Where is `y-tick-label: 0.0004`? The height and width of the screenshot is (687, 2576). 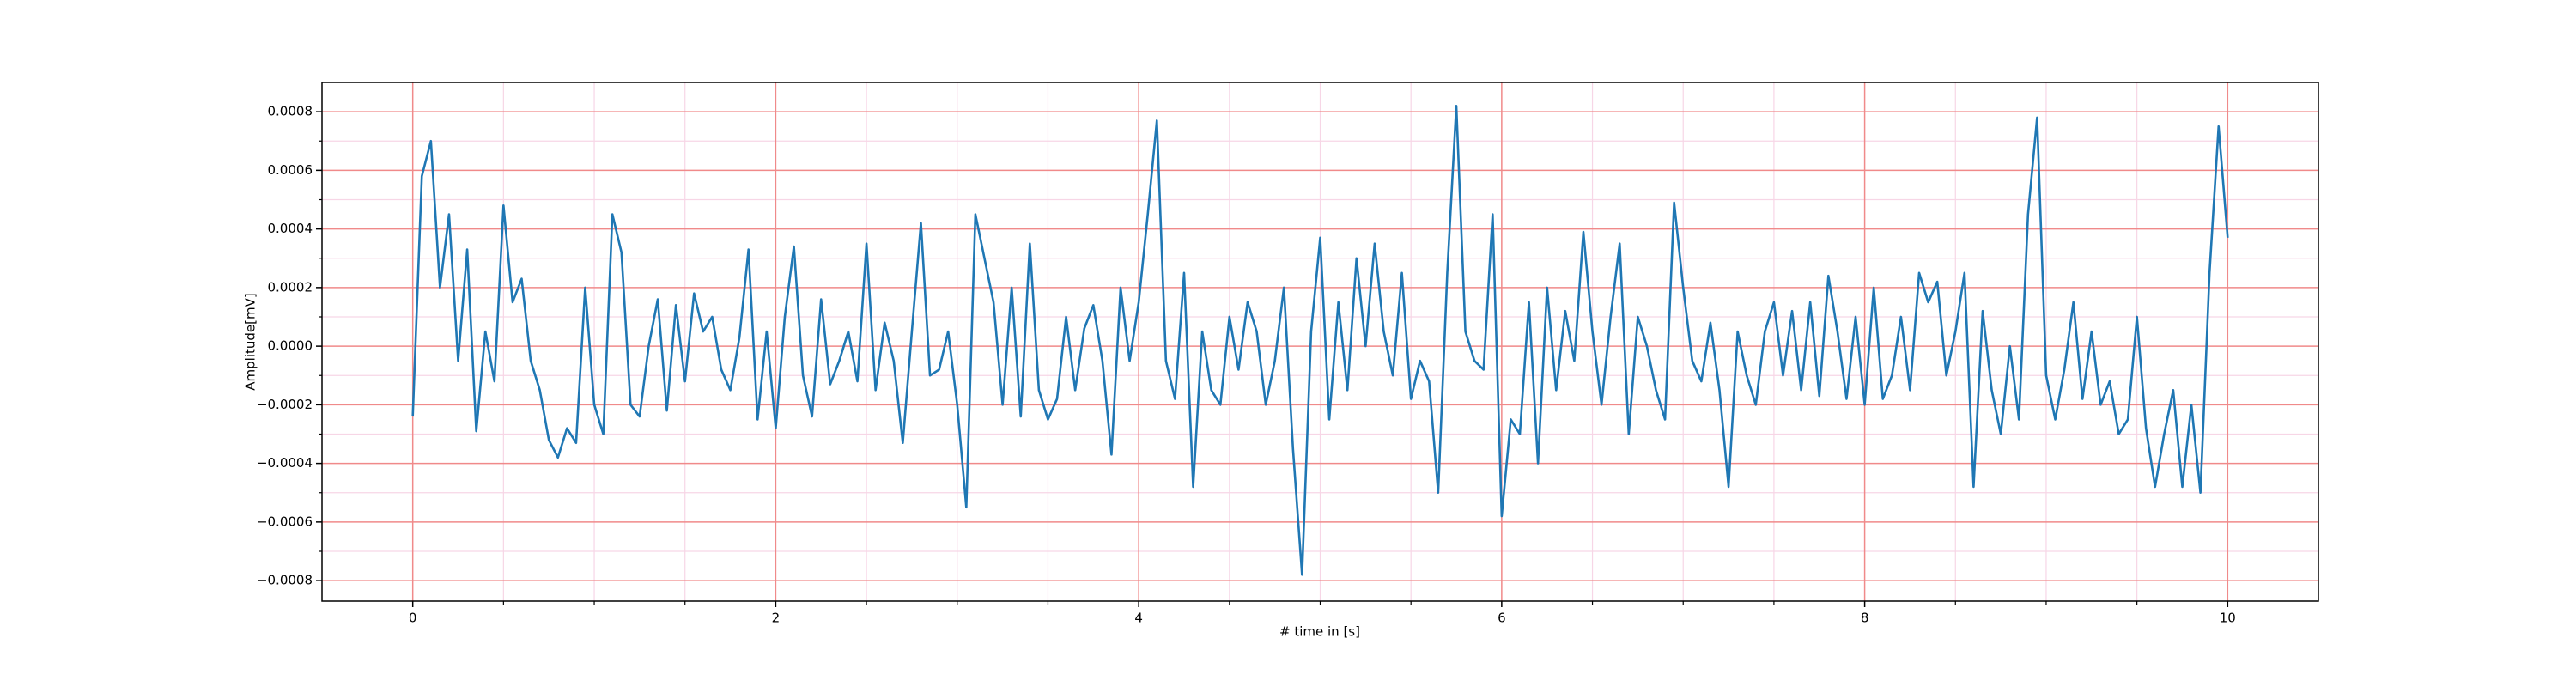 y-tick-label: 0.0004 is located at coordinates (291, 228).